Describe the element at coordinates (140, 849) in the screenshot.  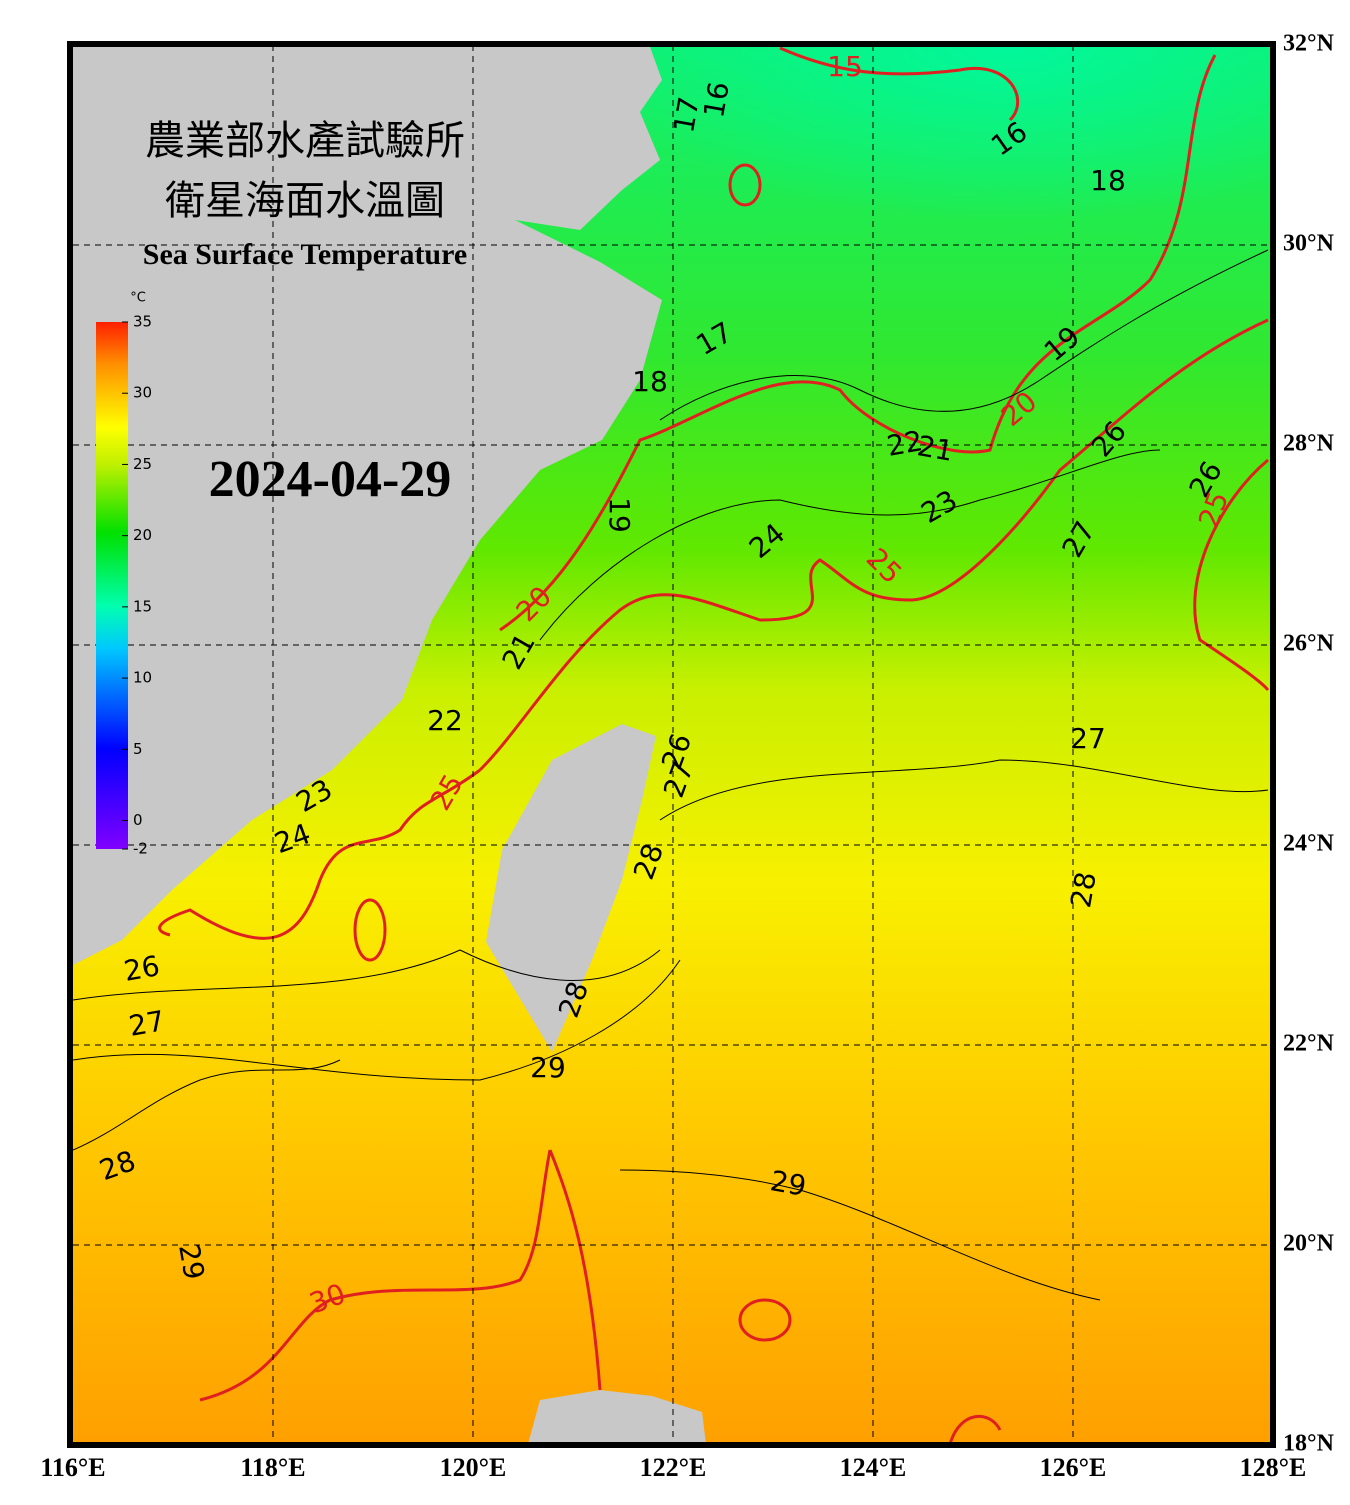
I see `colorbar-tick-label: -2` at that location.